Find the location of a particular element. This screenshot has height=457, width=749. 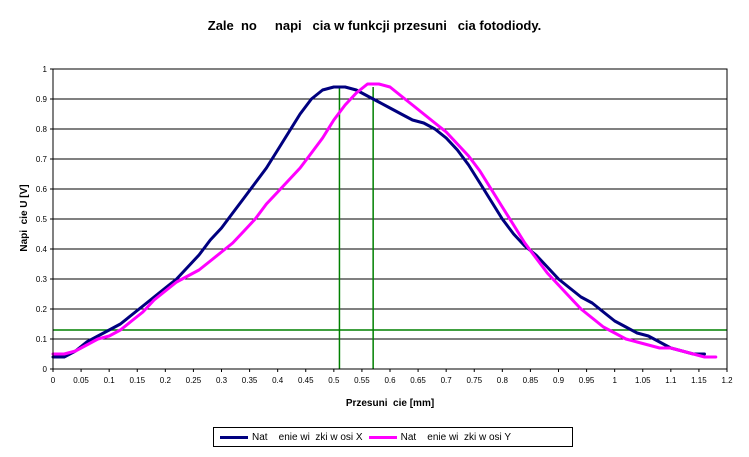

x-tick-label: 0 is located at coordinates (53, 380).